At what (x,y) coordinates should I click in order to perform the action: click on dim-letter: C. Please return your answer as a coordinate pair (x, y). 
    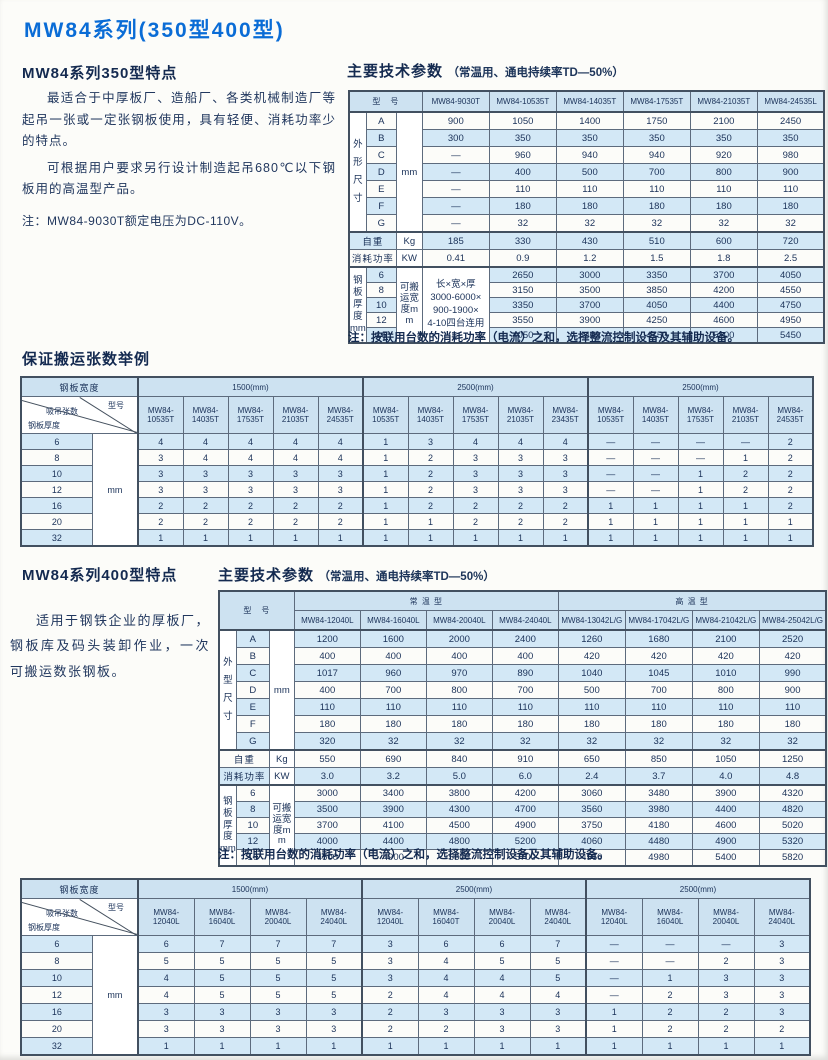
    Looking at the image, I should click on (381, 155).